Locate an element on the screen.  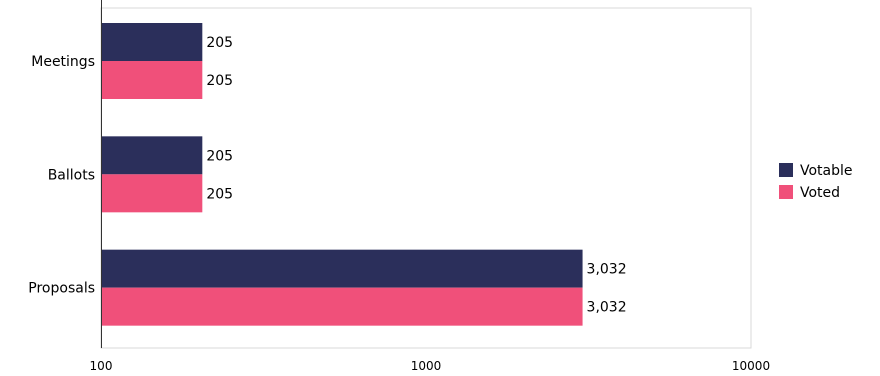
data-label-voted-ballots: 205 is located at coordinates (219, 194).